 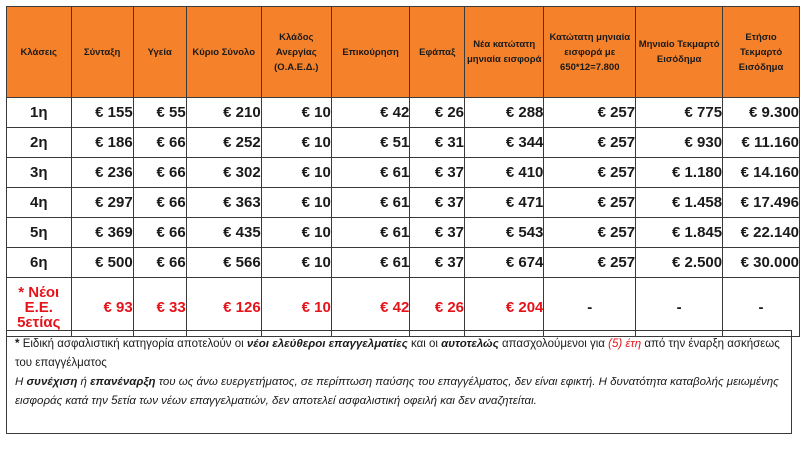 I want to click on header-cell: Νέα κατώτατη μηνιαία εισφορά, so click(x=504, y=52).